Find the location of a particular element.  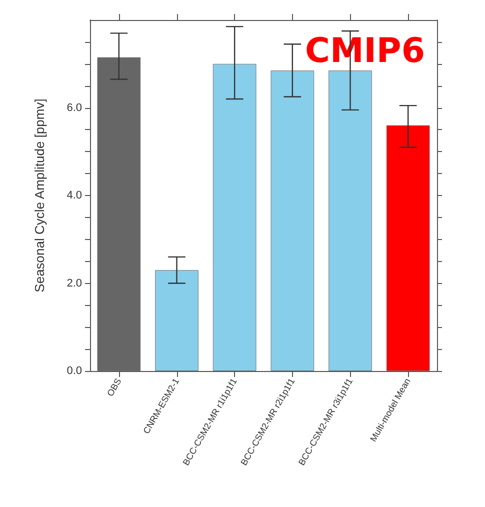

y-tick-label: 0.0 is located at coordinates (74, 371).